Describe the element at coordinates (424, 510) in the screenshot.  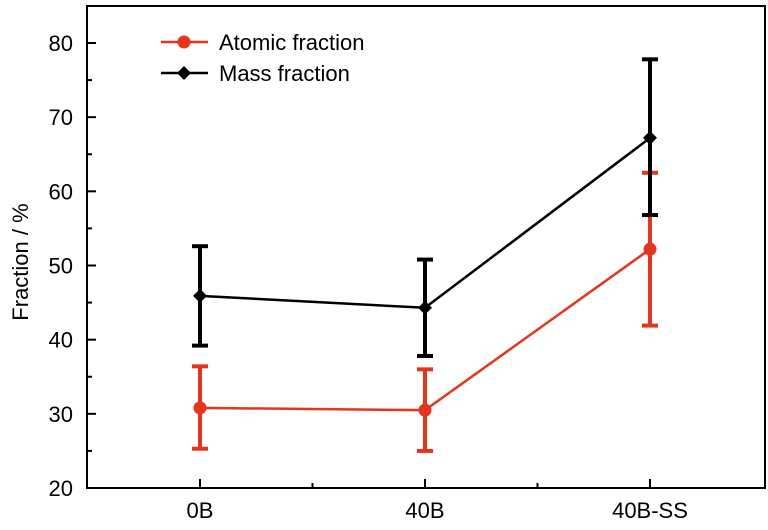
I see `x-tick-label: 40B` at that location.